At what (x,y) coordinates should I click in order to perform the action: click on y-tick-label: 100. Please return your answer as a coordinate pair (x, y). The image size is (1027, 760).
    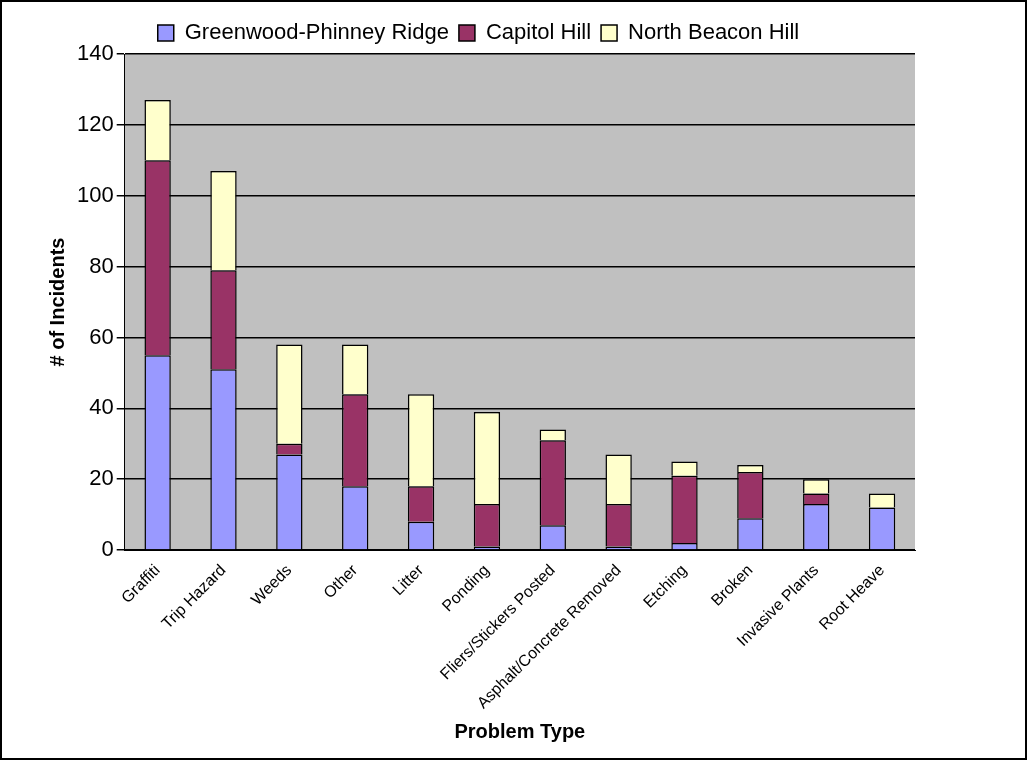
    Looking at the image, I should click on (95, 194).